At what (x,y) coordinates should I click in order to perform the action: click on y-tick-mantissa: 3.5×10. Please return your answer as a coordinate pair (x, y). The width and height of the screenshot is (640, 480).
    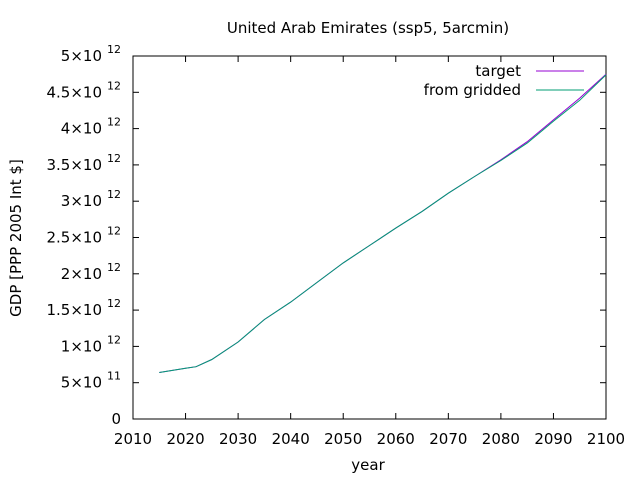
    Looking at the image, I should click on (74, 165).